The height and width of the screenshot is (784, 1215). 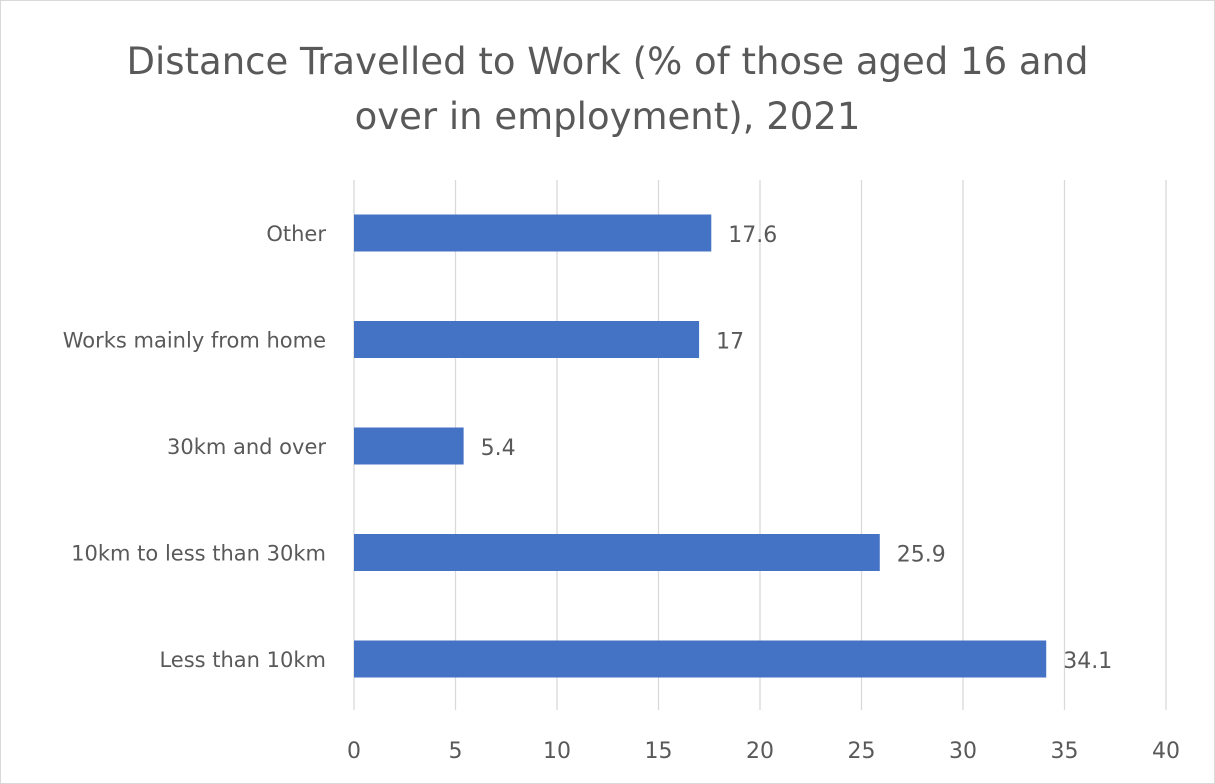 What do you see at coordinates (198, 554) in the screenshot?
I see `category-label-3: 10km to less than 30km` at bounding box center [198, 554].